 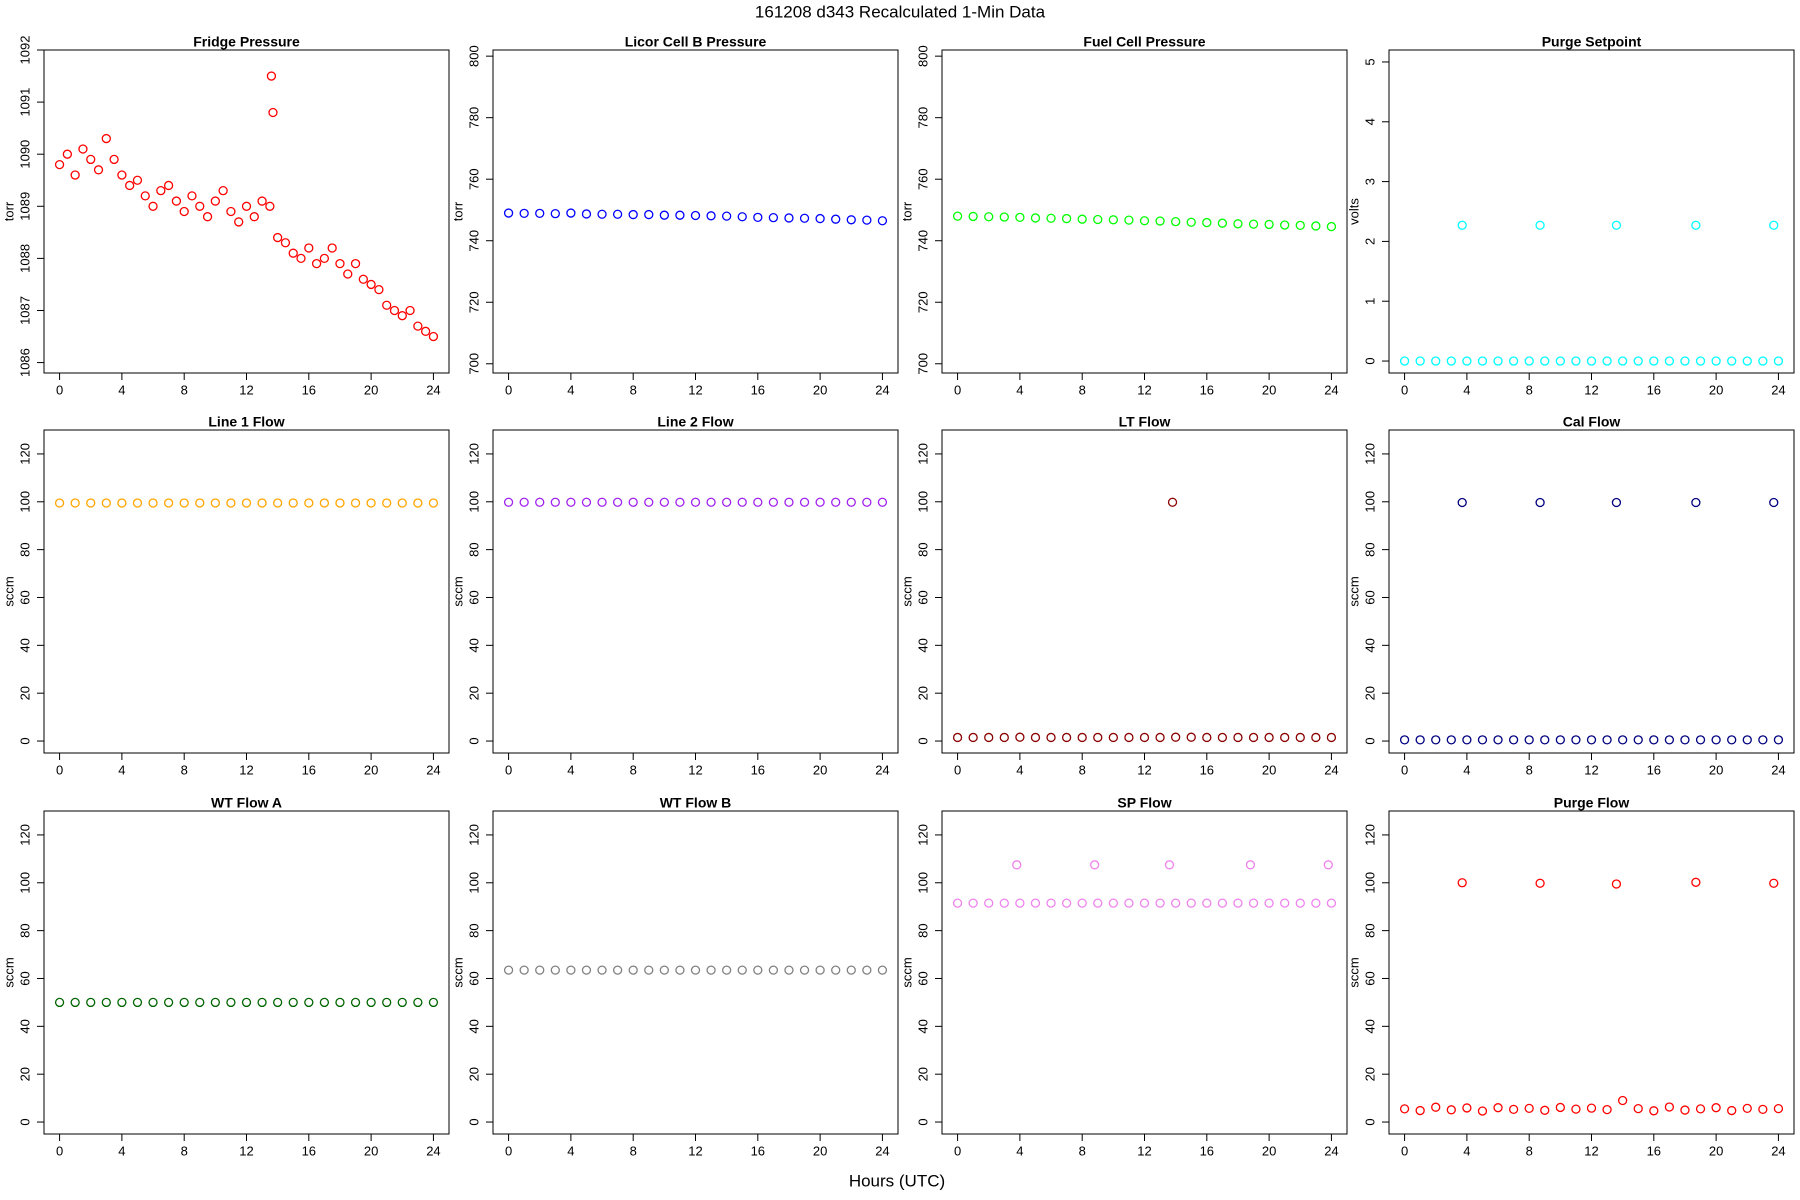 What do you see at coordinates (246, 42) in the screenshot?
I see `panel-title: Fridge Pressure` at bounding box center [246, 42].